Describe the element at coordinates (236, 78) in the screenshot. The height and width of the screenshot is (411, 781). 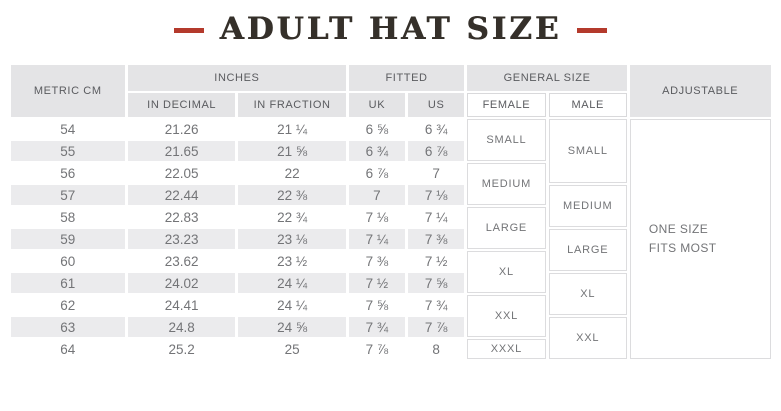
I see `col-header-inches: INCHES` at that location.